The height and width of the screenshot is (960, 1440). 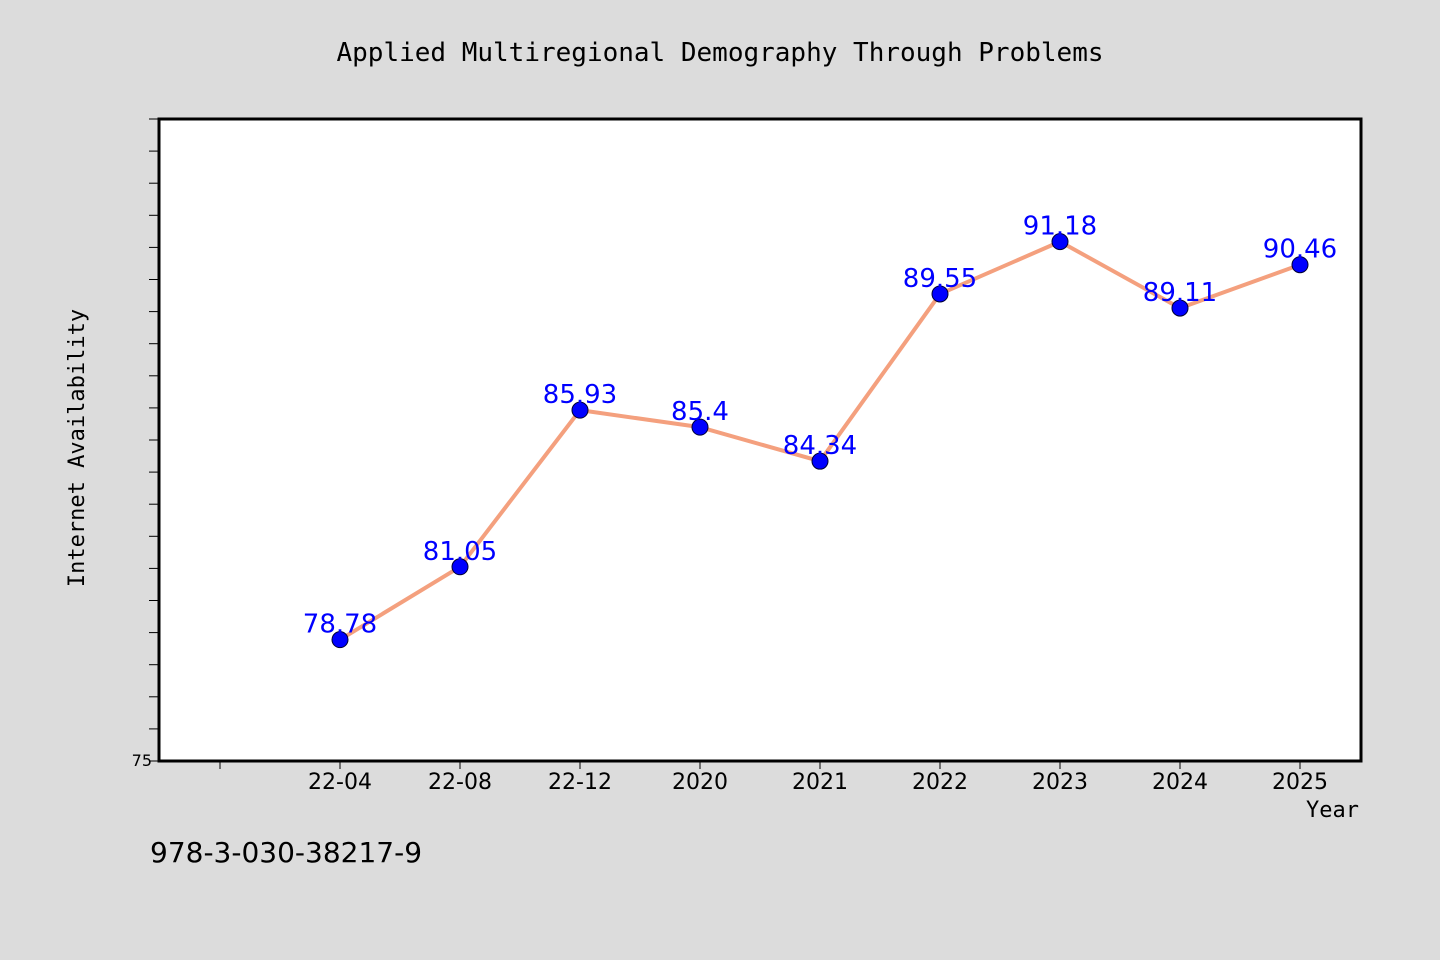 I want to click on y-axis-ticks, so click(x=154, y=440).